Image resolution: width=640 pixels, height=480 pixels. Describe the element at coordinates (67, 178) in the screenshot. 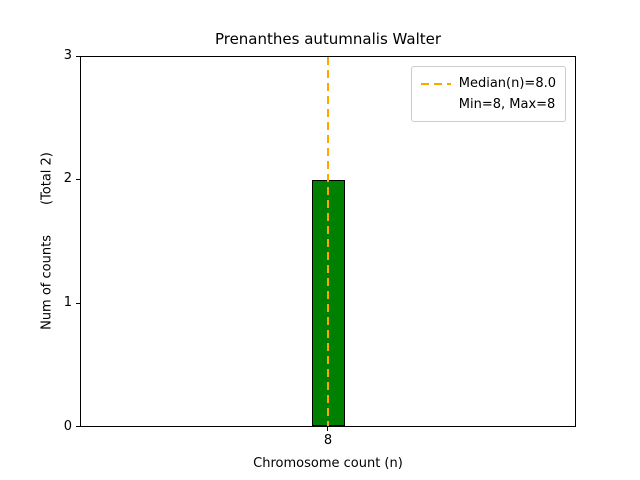

I see `ytick-label-2: 2` at that location.